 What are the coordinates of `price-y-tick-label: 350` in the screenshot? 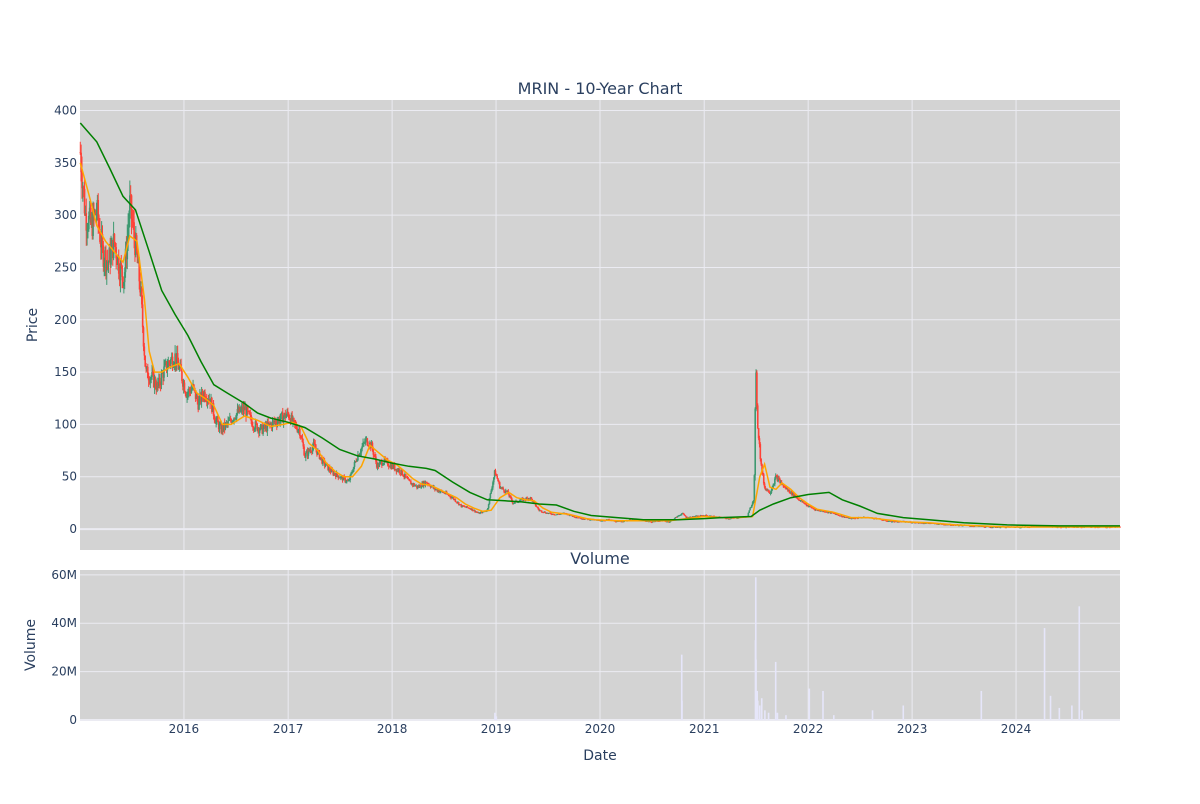 It's located at (65, 163).